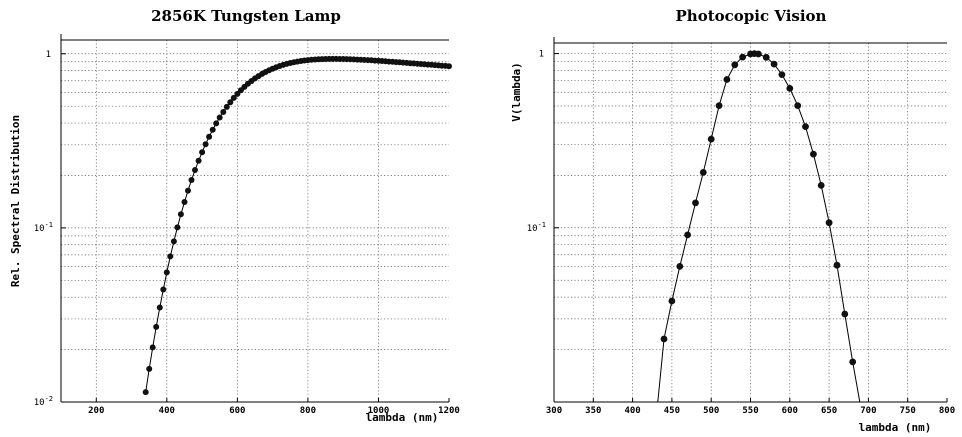  Describe the element at coordinates (868, 411) in the screenshot. I see `x-tick-label: 700` at that location.